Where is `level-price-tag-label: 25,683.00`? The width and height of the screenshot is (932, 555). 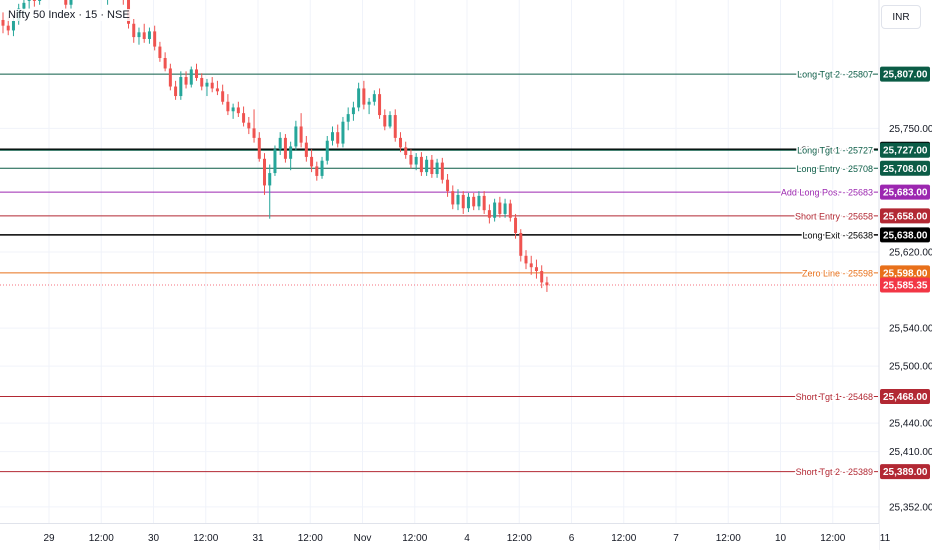
level-price-tag-label: 25,683.00 is located at coordinates (905, 193).